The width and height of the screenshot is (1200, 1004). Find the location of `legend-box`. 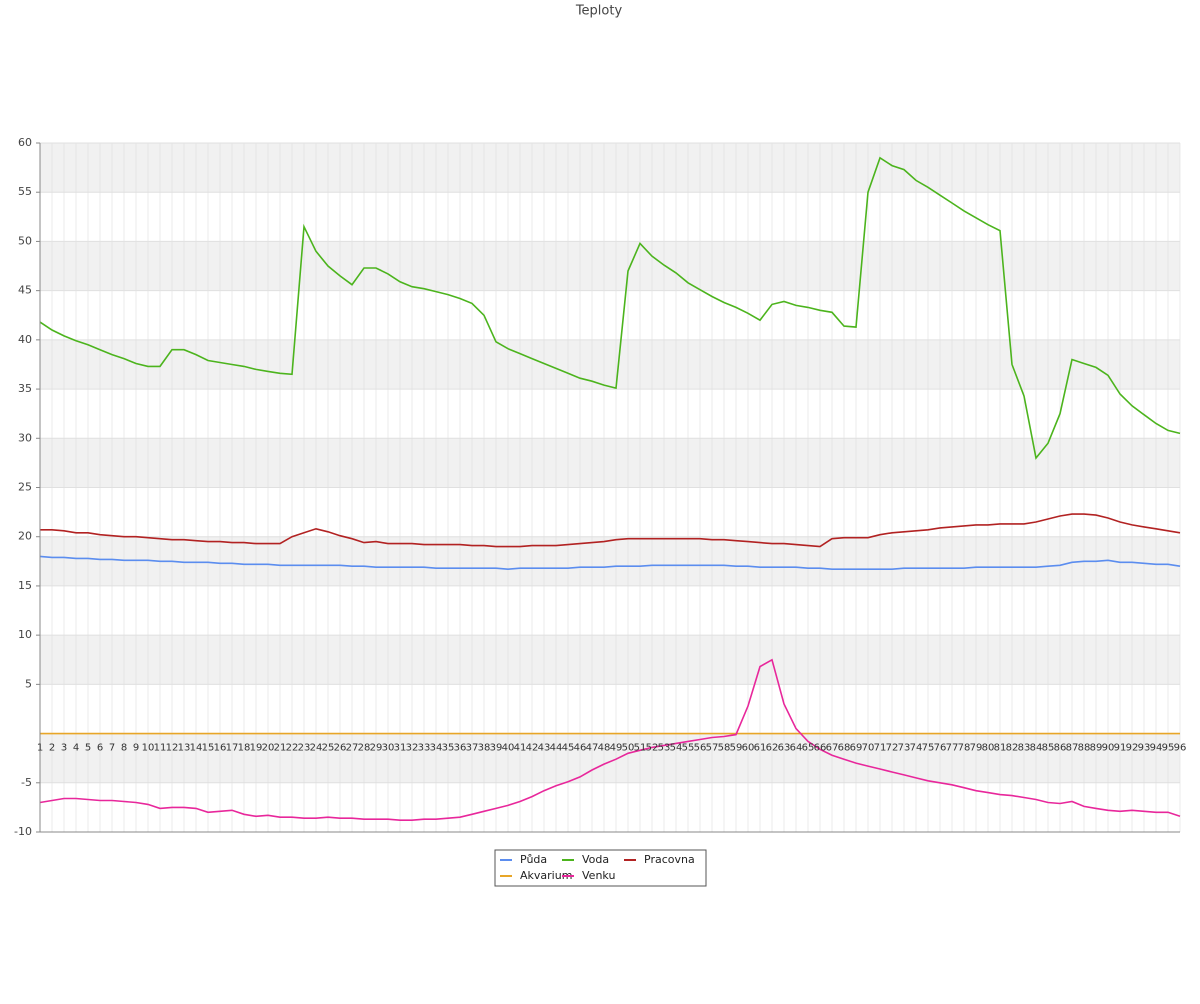

legend-box is located at coordinates (600, 868).